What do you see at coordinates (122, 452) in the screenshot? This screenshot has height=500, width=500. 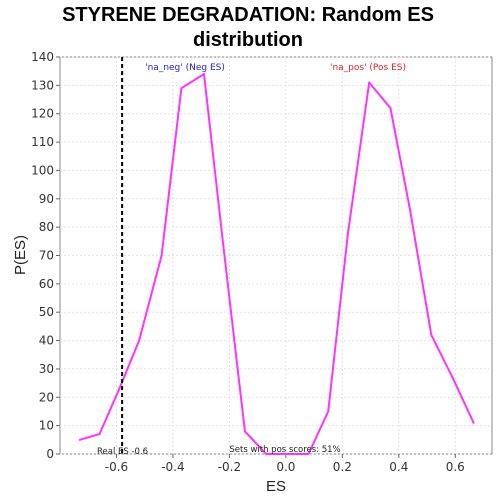 I see `real-es-label: Real ES -0.6` at bounding box center [122, 452].